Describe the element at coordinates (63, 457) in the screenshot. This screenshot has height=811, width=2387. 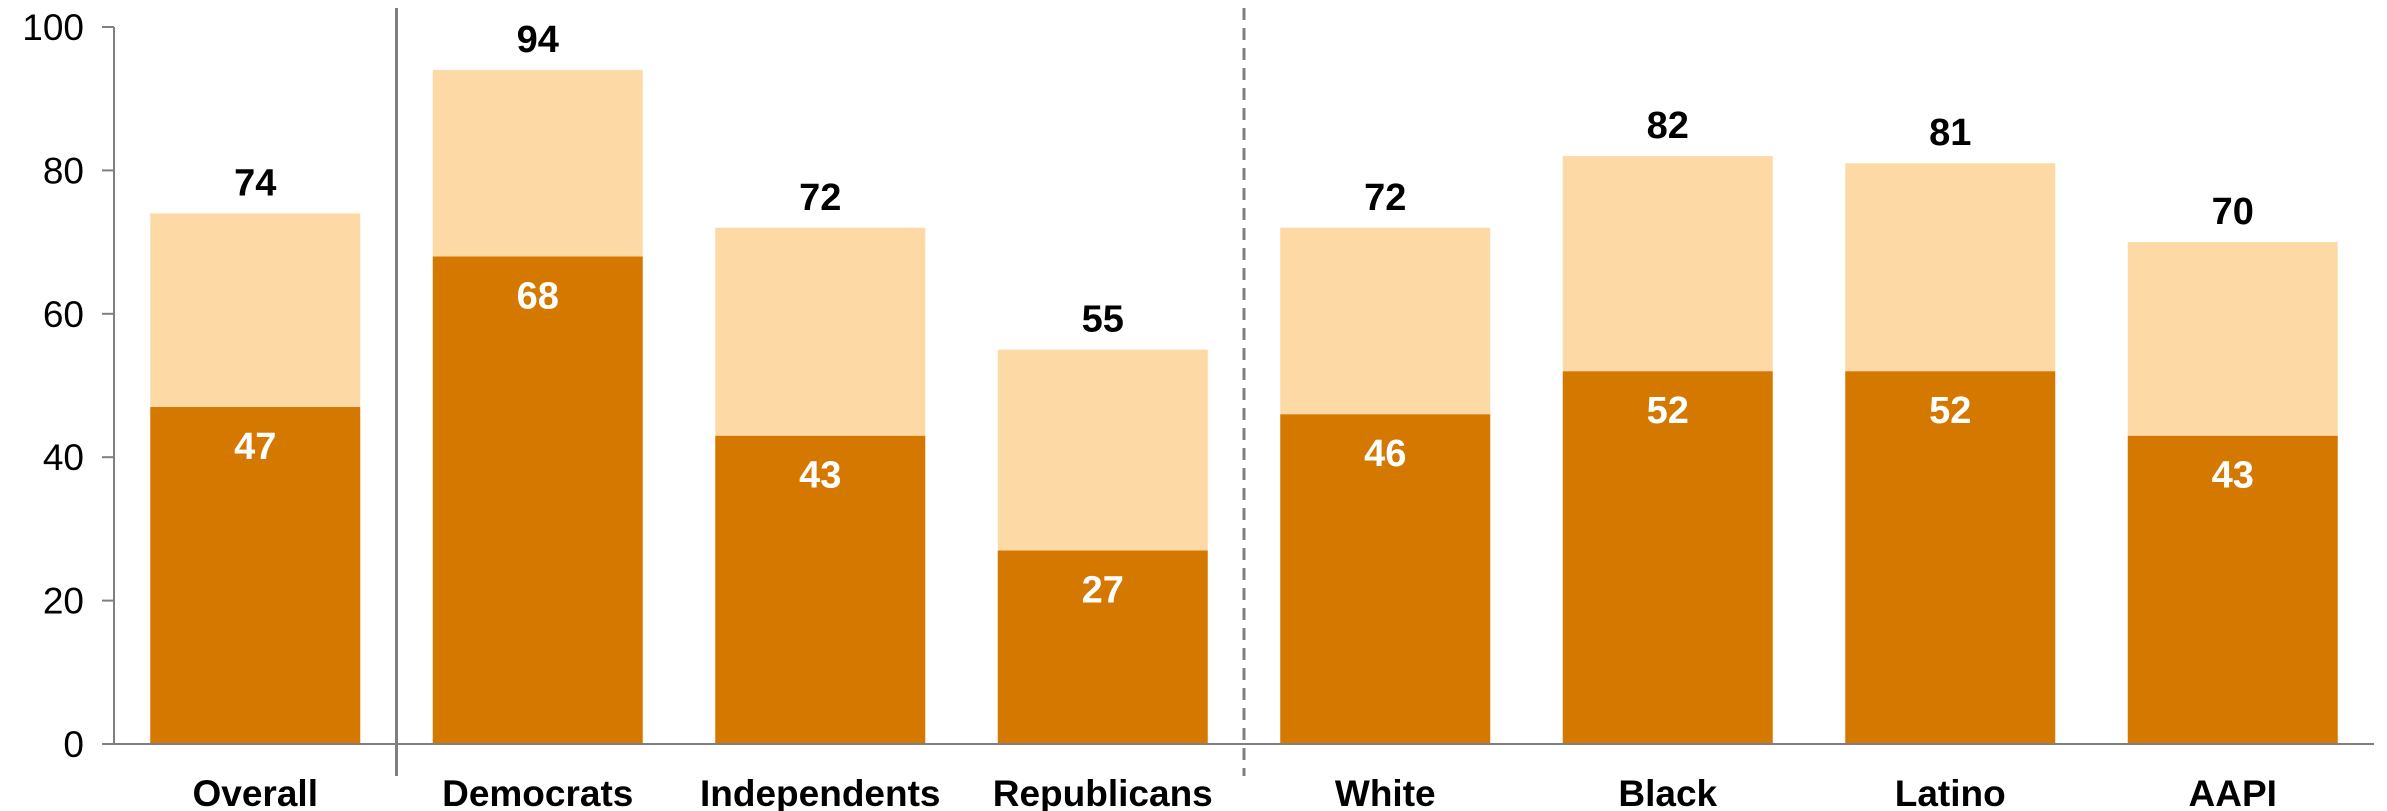
I see `y-tick-label-40: 40` at that location.